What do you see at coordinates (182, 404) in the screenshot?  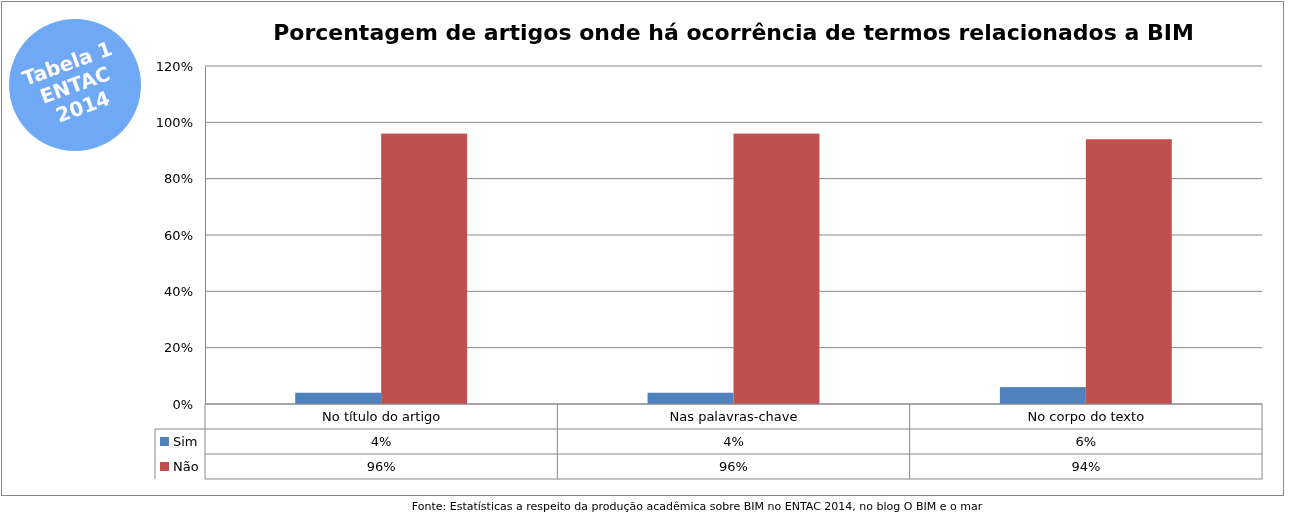 I see `y-tick-label: 0%` at bounding box center [182, 404].